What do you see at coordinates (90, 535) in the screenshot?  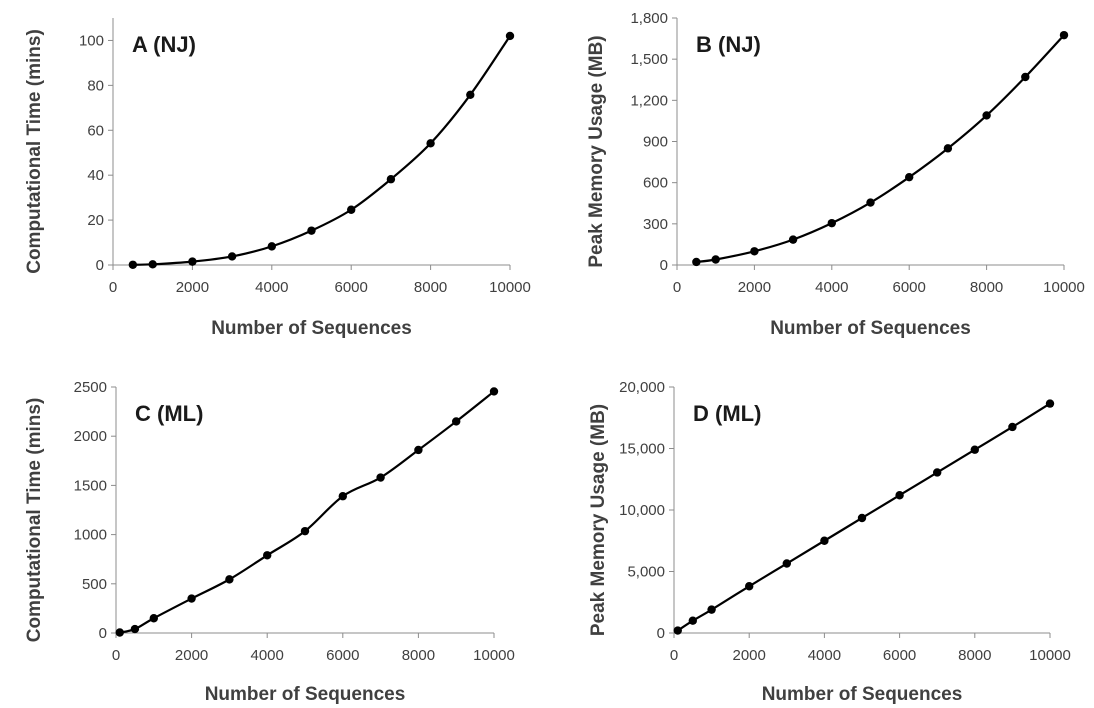 I see `y-tick-label: 1000` at bounding box center [90, 535].